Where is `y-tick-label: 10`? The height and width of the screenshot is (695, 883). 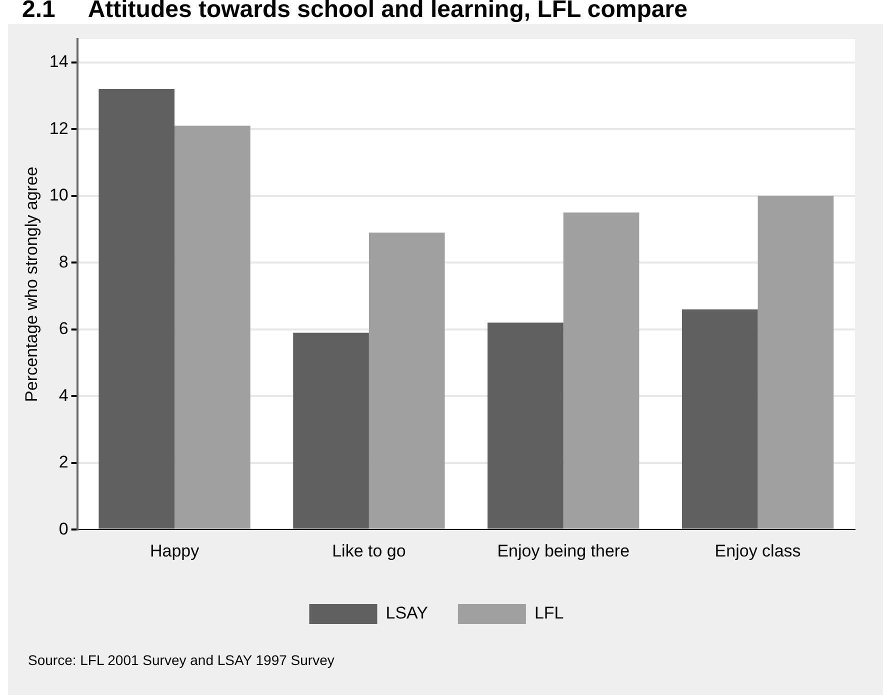
y-tick-label: 10 is located at coordinates (58, 195).